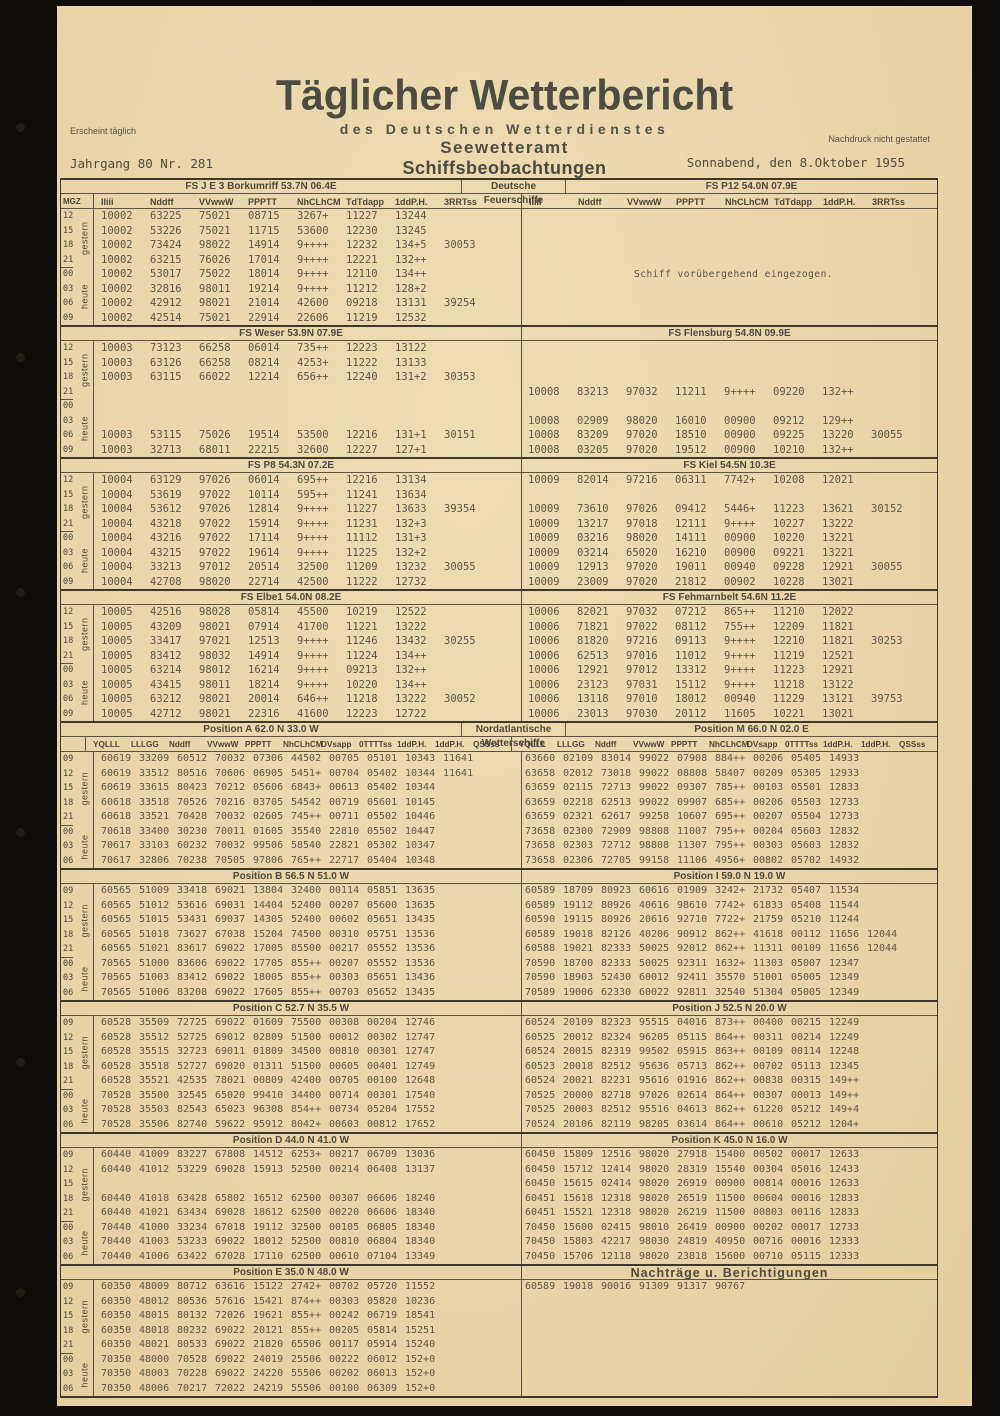 The width and height of the screenshot is (1000, 1416). I want to click on data-cell: 11106, so click(692, 860).